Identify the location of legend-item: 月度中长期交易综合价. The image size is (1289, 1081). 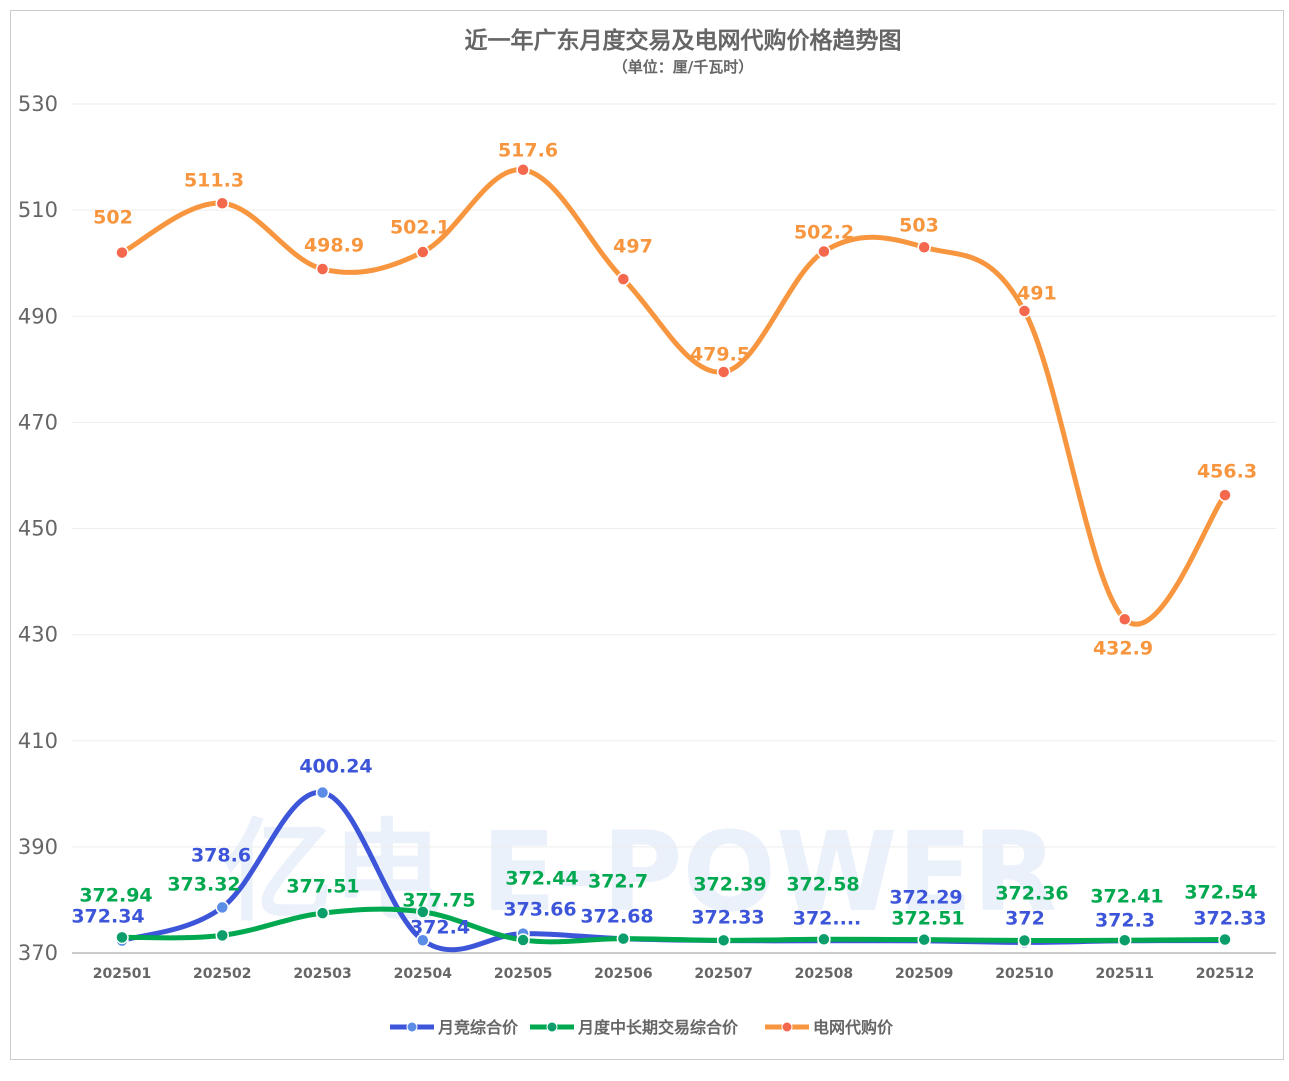
(634, 1027).